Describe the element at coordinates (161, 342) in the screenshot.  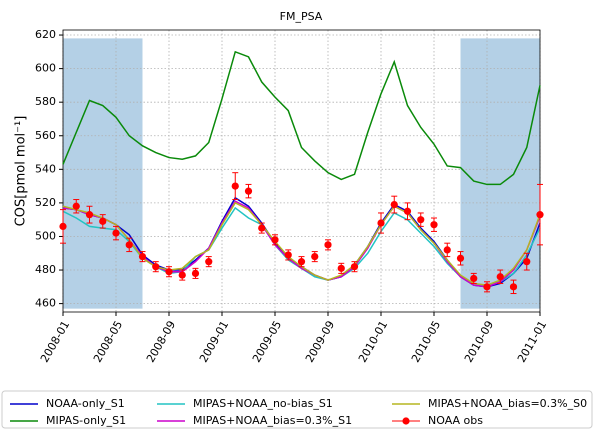
I see `x-tick-label: 2008-09` at that location.